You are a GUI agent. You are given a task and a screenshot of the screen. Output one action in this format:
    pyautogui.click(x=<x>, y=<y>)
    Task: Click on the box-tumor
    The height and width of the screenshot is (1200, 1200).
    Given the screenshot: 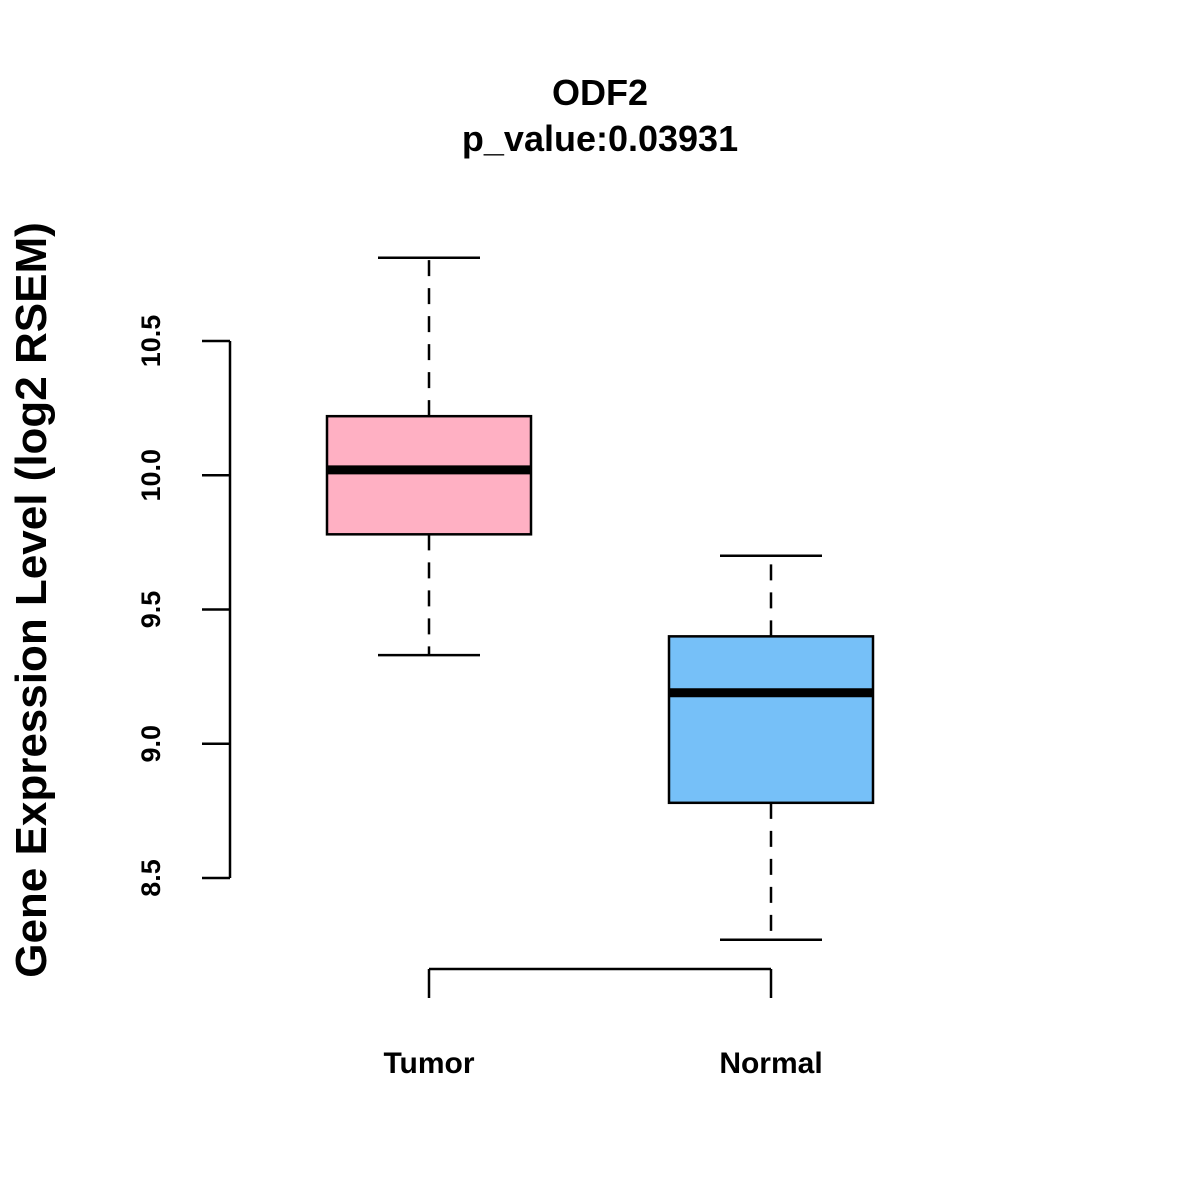 What is the action you would take?
    pyautogui.click(x=429, y=456)
    